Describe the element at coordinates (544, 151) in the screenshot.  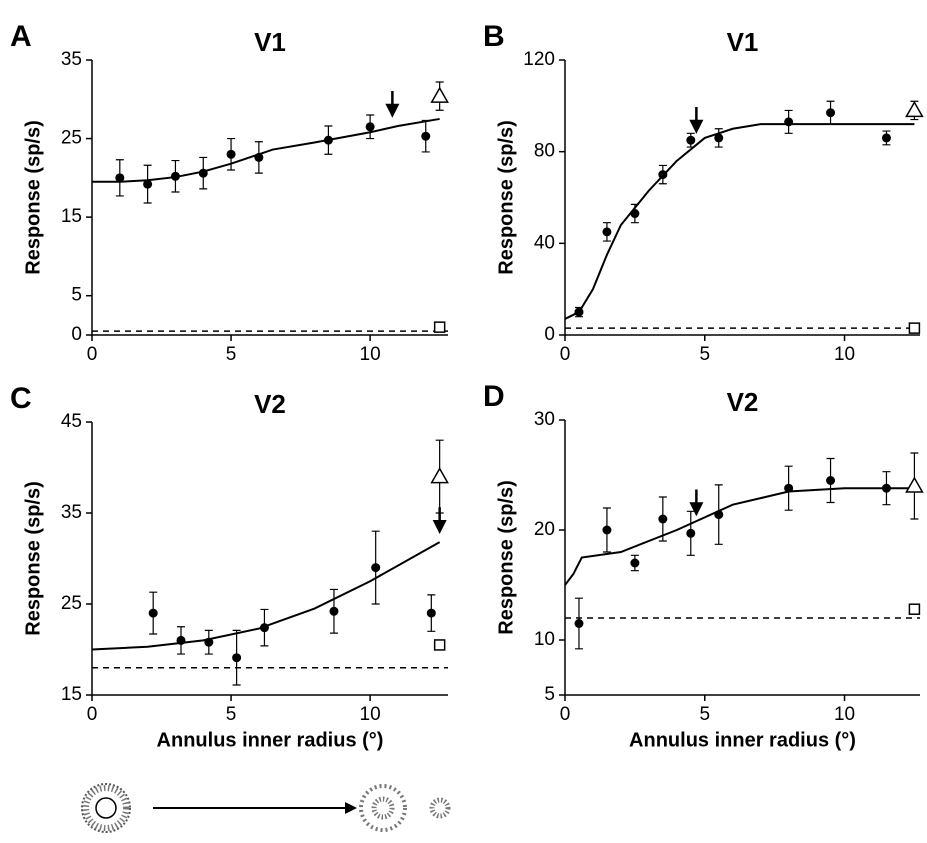
I see `y-tick-label: 80` at that location.